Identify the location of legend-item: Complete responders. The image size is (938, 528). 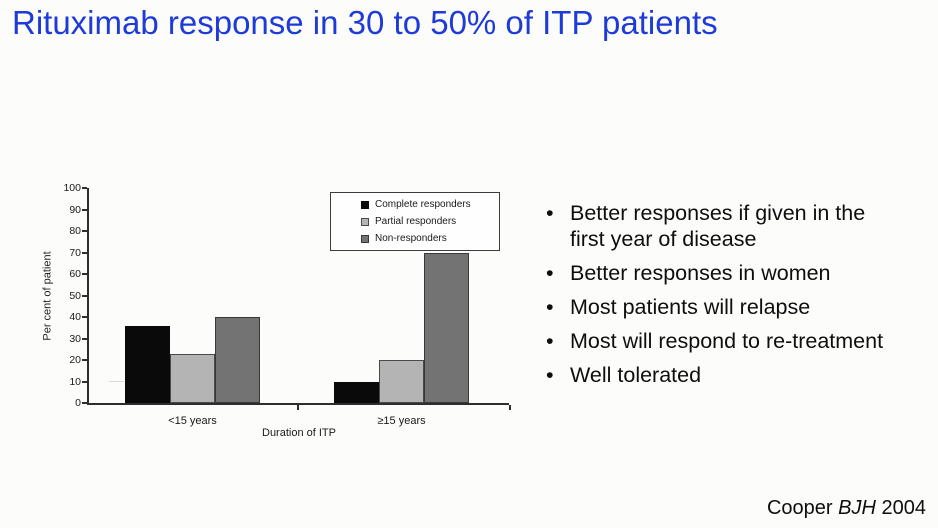
(430, 204).